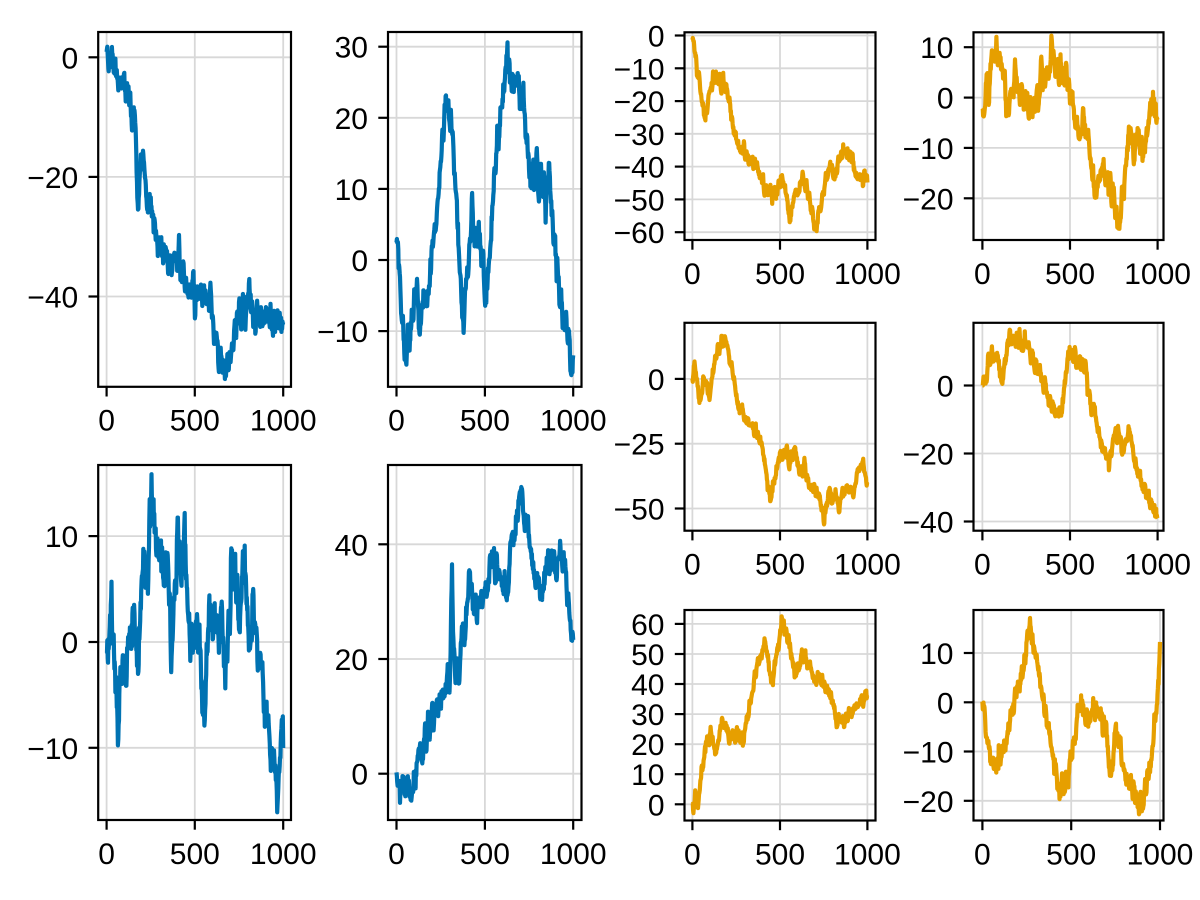 The height and width of the screenshot is (900, 1200). I want to click on svg-text: −25, so click(639, 445).